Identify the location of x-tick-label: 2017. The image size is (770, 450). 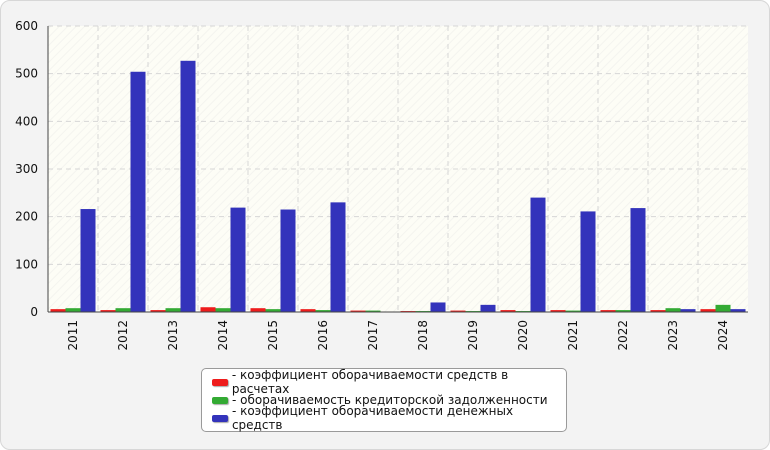
(373, 335).